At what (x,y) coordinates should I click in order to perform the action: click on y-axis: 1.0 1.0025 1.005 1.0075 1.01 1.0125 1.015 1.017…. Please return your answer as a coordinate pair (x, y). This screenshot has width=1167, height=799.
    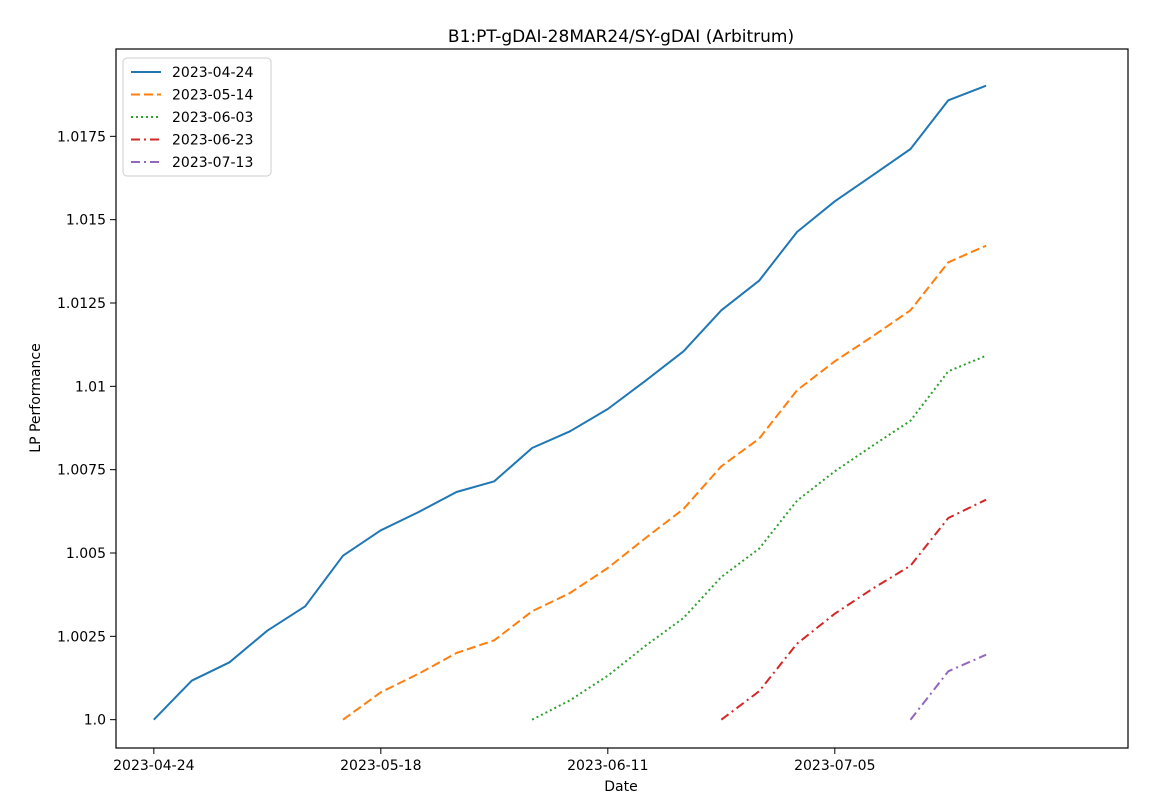
    Looking at the image, I should click on (86, 429).